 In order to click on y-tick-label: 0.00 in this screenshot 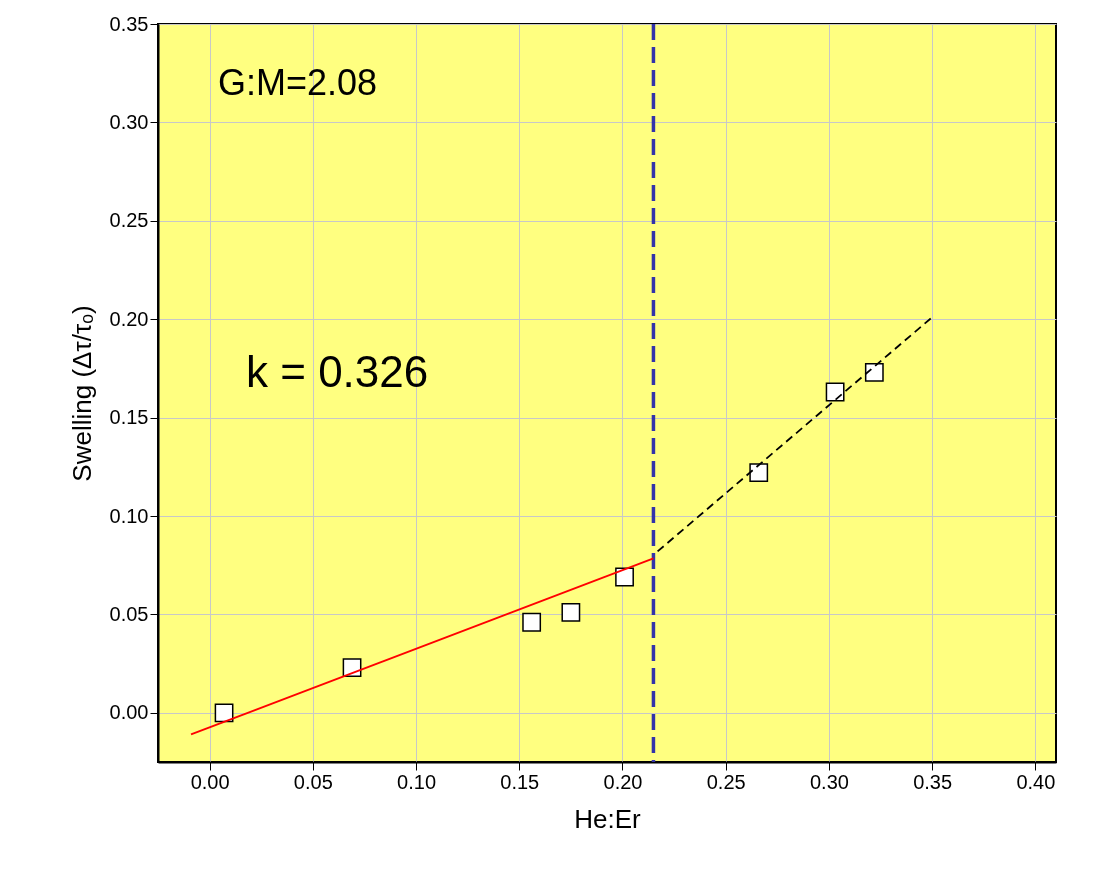, I will do `click(129, 712)`.